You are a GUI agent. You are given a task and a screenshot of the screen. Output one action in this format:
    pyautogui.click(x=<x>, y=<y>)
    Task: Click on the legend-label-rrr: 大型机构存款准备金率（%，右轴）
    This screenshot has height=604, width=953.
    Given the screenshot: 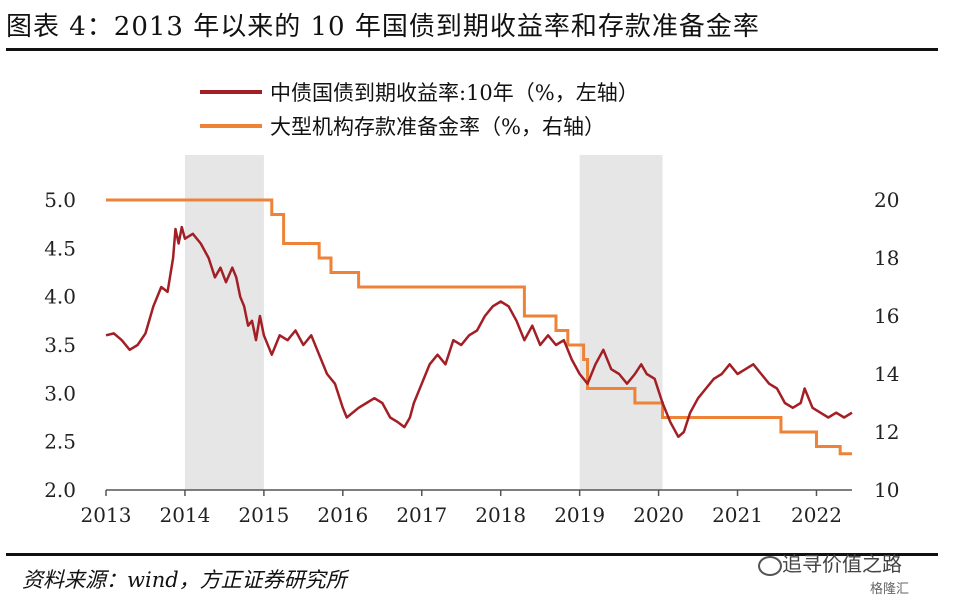 What is the action you would take?
    pyautogui.click(x=437, y=127)
    